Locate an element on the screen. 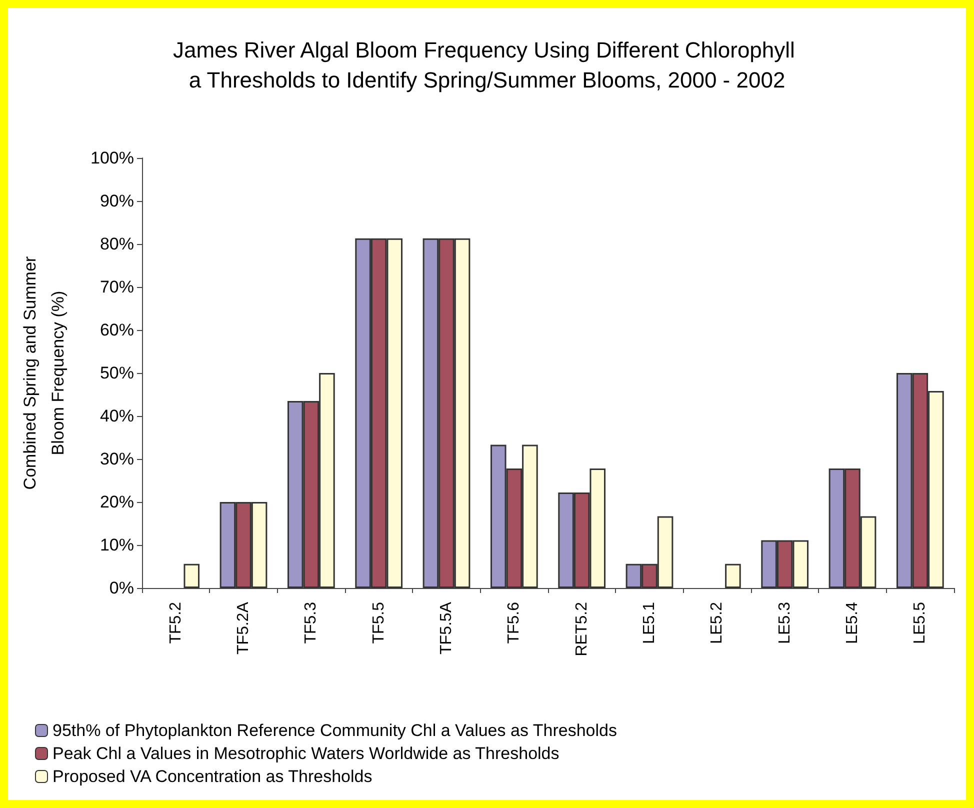 The width and height of the screenshot is (974, 808). x-tick-label: RET5.2 is located at coordinates (581, 629).